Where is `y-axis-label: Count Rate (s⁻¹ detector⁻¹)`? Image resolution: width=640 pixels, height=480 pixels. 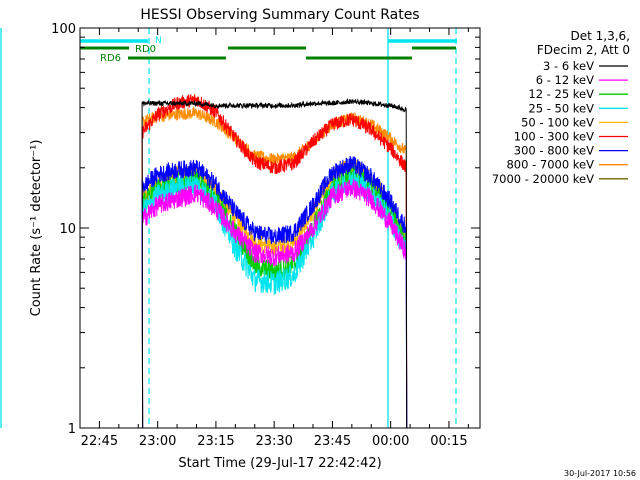 y-axis-label: Count Rate (s⁻¹ detector⁻¹) is located at coordinates (36, 228).